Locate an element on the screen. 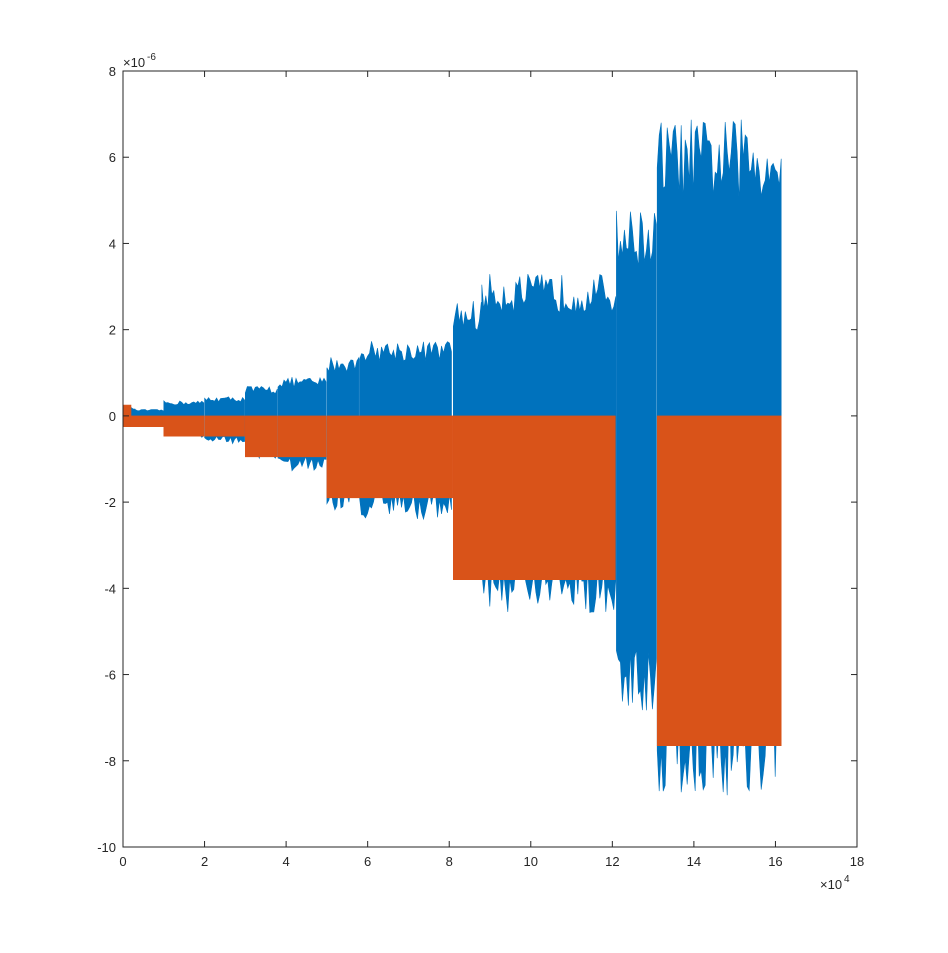  x-tick-label: 18 is located at coordinates (857, 861).